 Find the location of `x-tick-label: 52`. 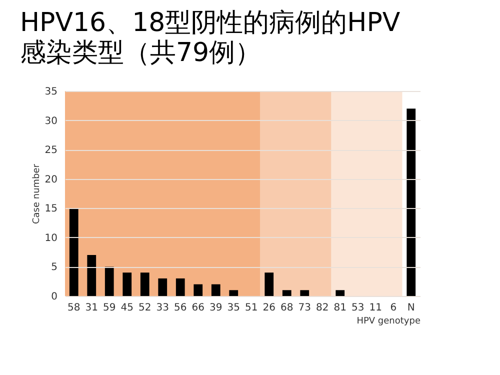

x-tick-label: 52 is located at coordinates (145, 308).